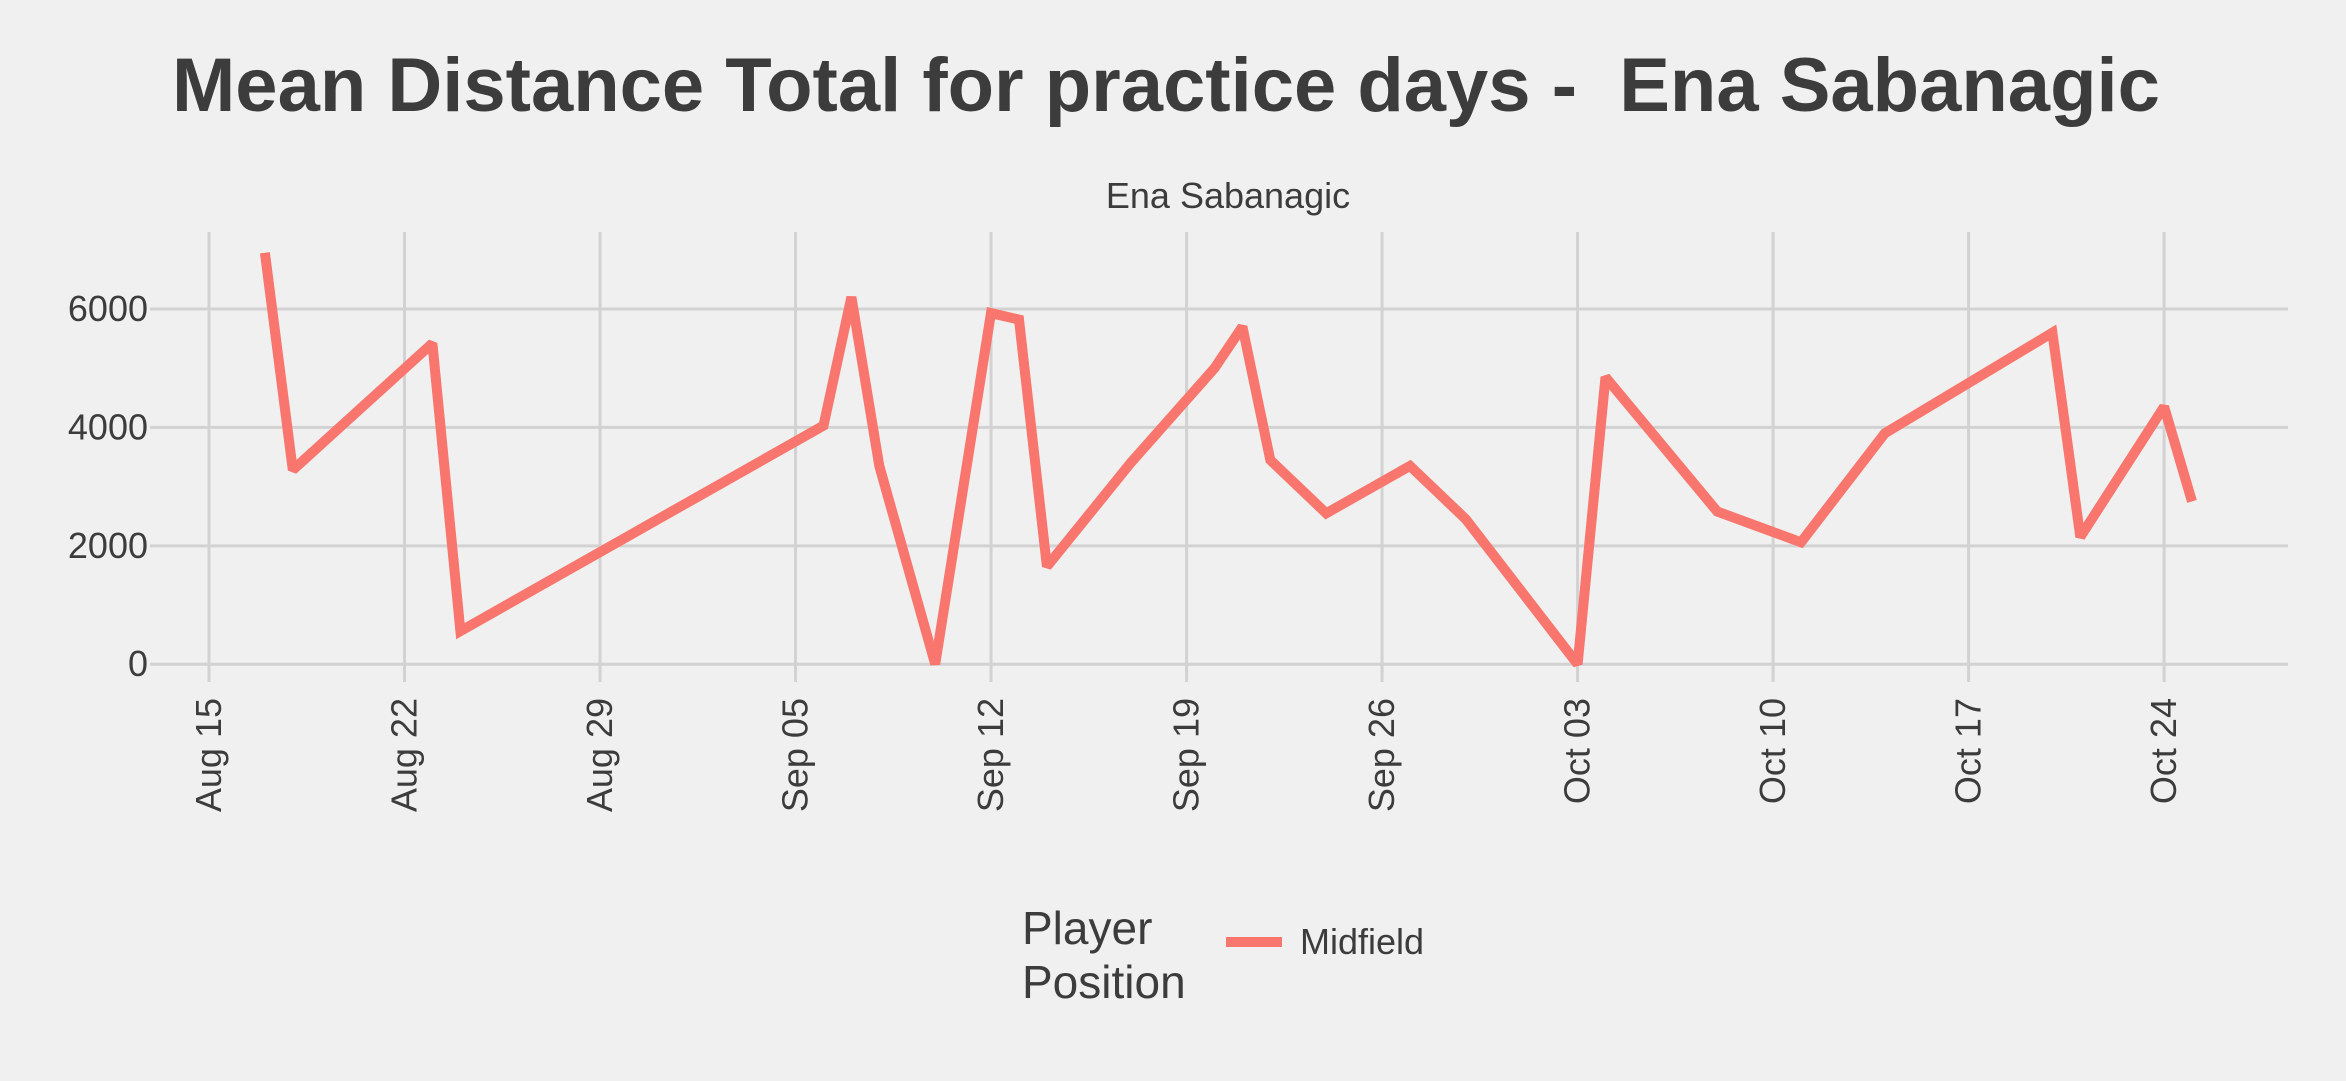 This screenshot has width=2346, height=1081. I want to click on x-tick-label: Oct 03, so click(1577, 751).